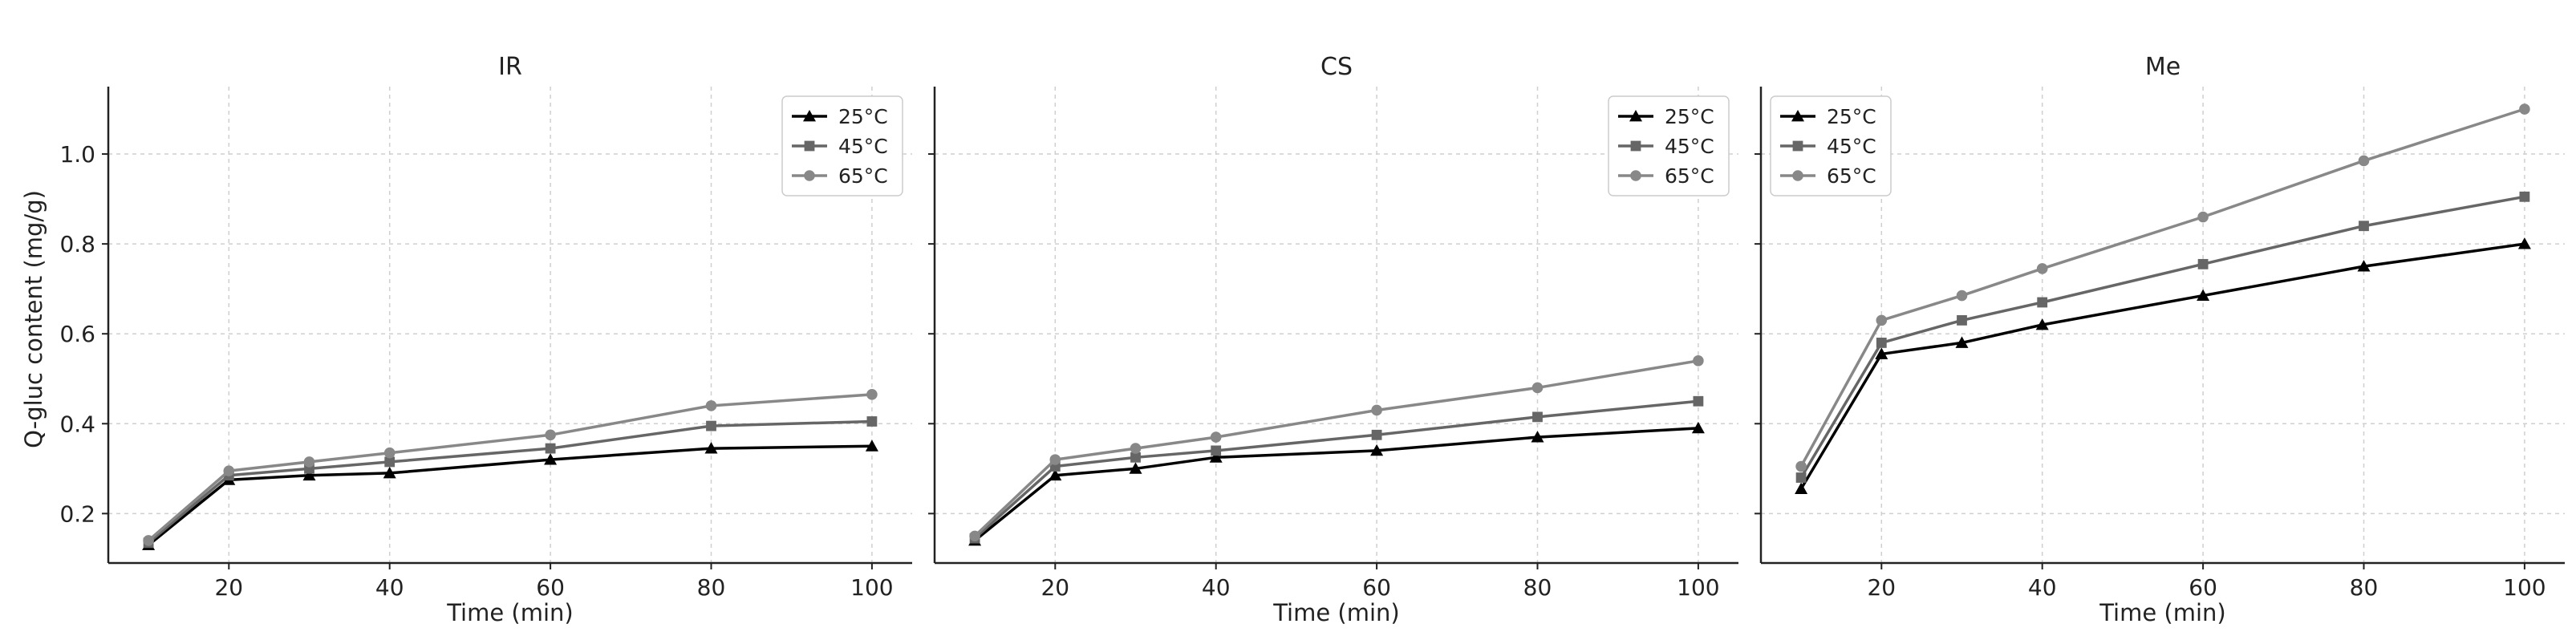 This screenshot has width=2576, height=640. I want to click on x-tick-label: 40, so click(2042, 587).